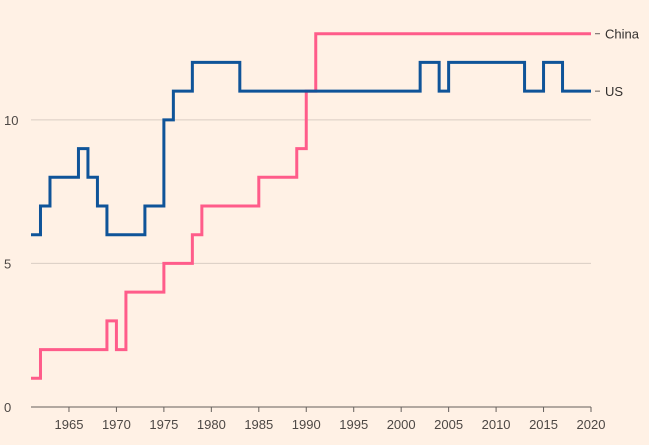  What do you see at coordinates (211, 424) in the screenshot?
I see `x-tick-label-1980: 1980` at bounding box center [211, 424].